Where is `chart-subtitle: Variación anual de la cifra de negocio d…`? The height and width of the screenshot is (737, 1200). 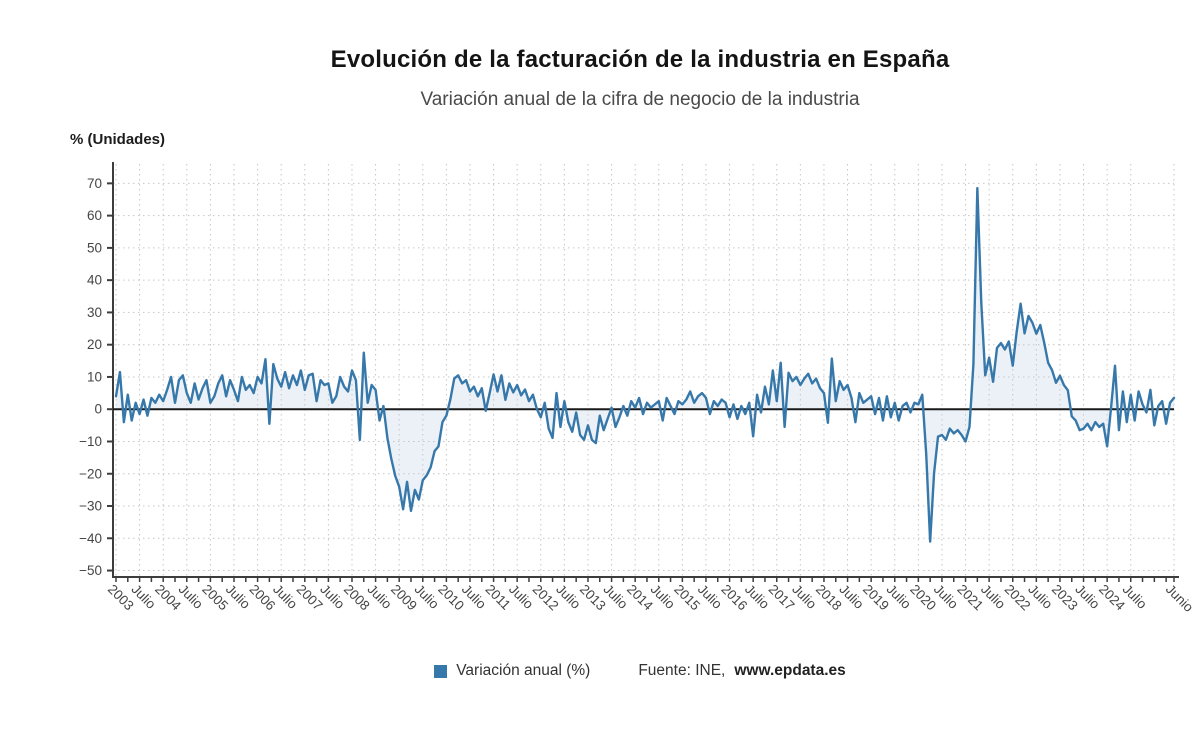
chart-subtitle: Variación anual de la cifra de negocio d… is located at coordinates (640, 99).